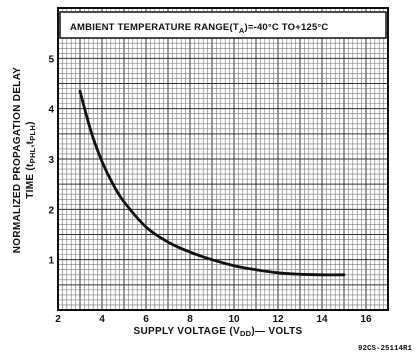  Describe the element at coordinates (51, 261) in the screenshot. I see `y-tick-label: 1` at that location.